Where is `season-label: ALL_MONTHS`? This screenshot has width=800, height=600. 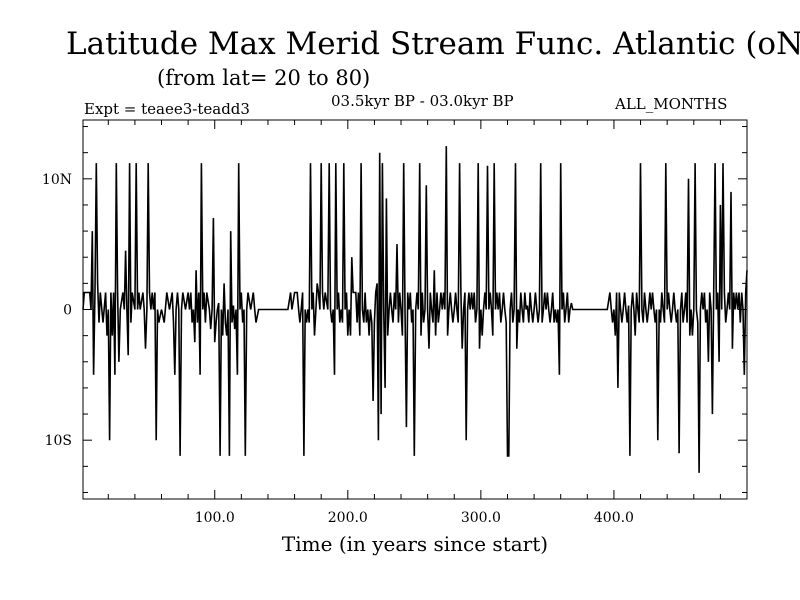
season-label: ALL_MONTHS is located at coordinates (671, 104).